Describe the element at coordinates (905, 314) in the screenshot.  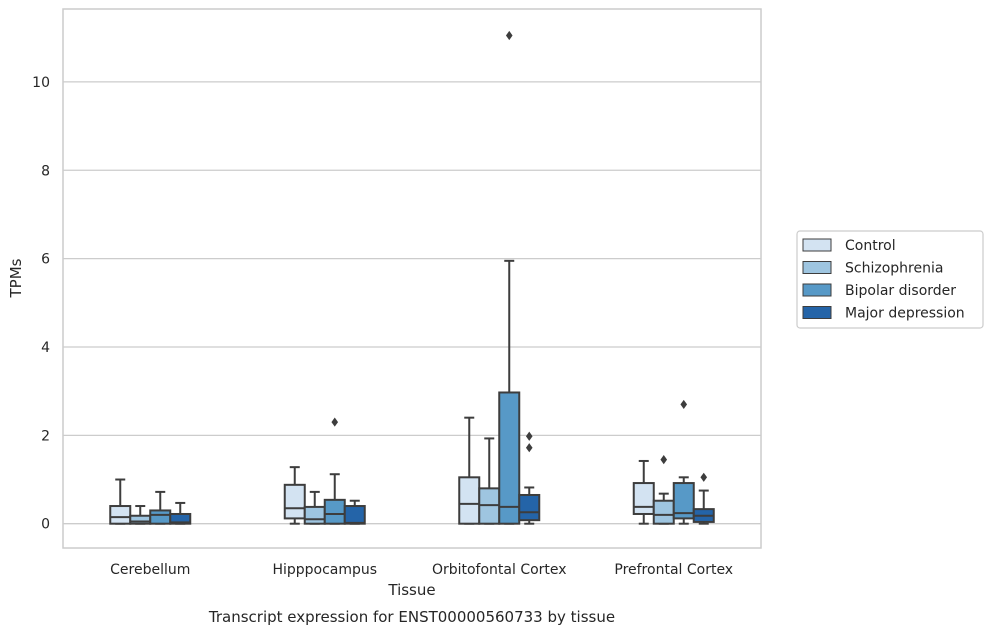
I see `legend-label: Major depression` at that location.